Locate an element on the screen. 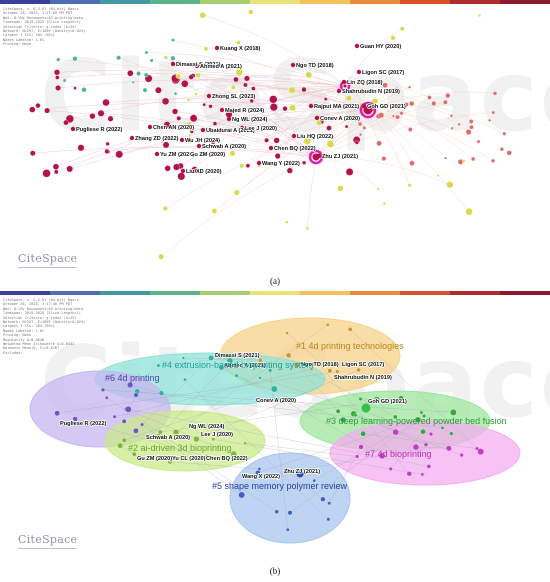 The height and width of the screenshot is (582, 550). node-label: Lee J (2020) is located at coordinates (217, 435).